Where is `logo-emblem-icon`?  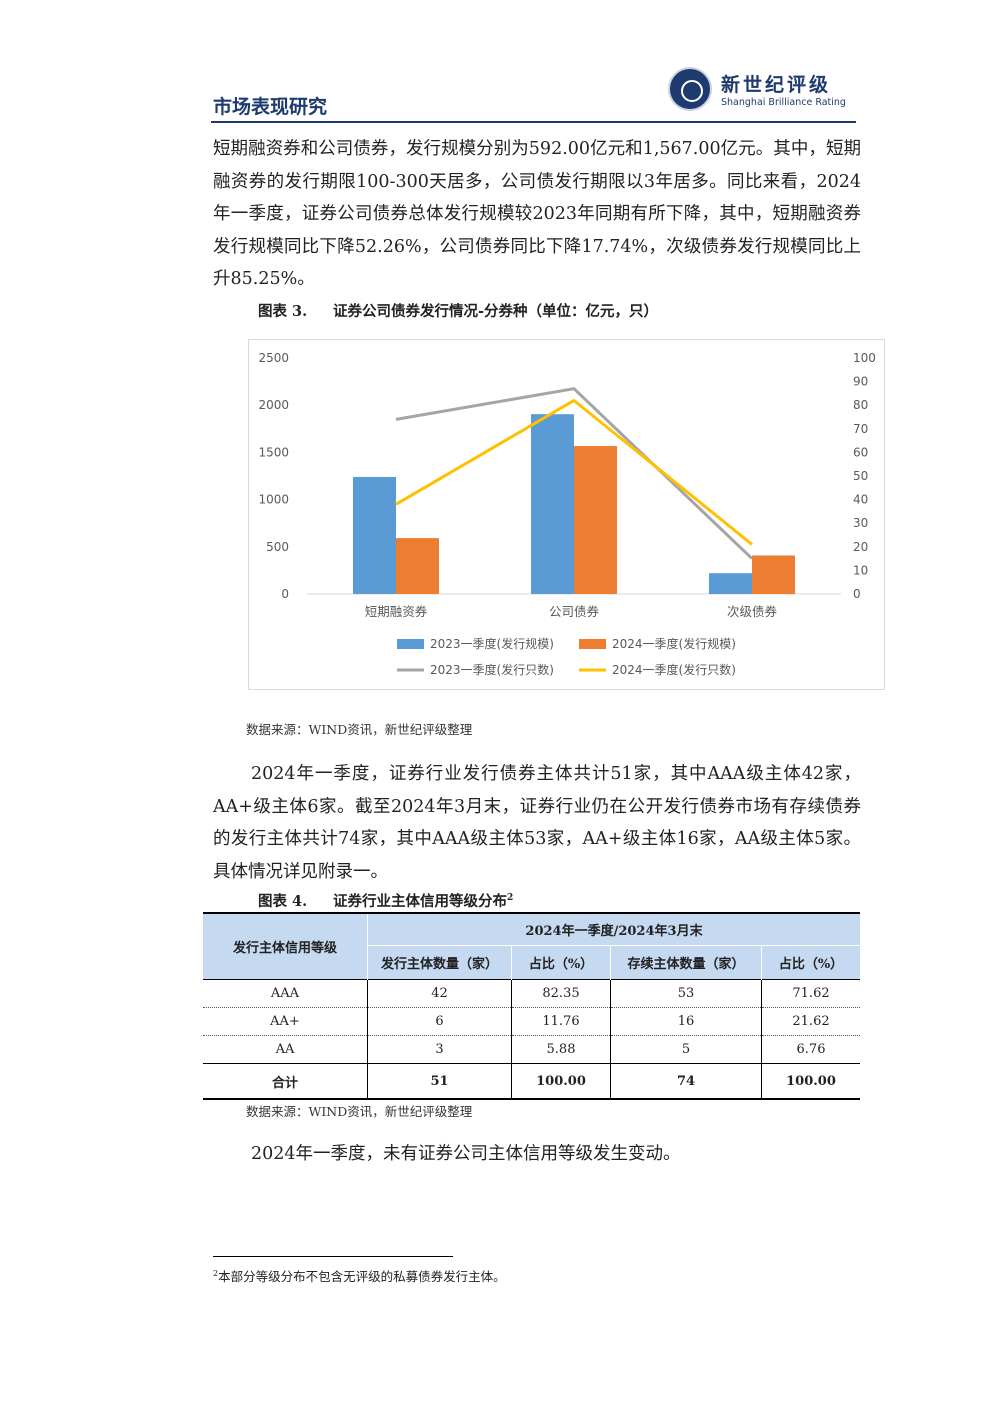
logo-emblem-icon is located at coordinates (690, 89).